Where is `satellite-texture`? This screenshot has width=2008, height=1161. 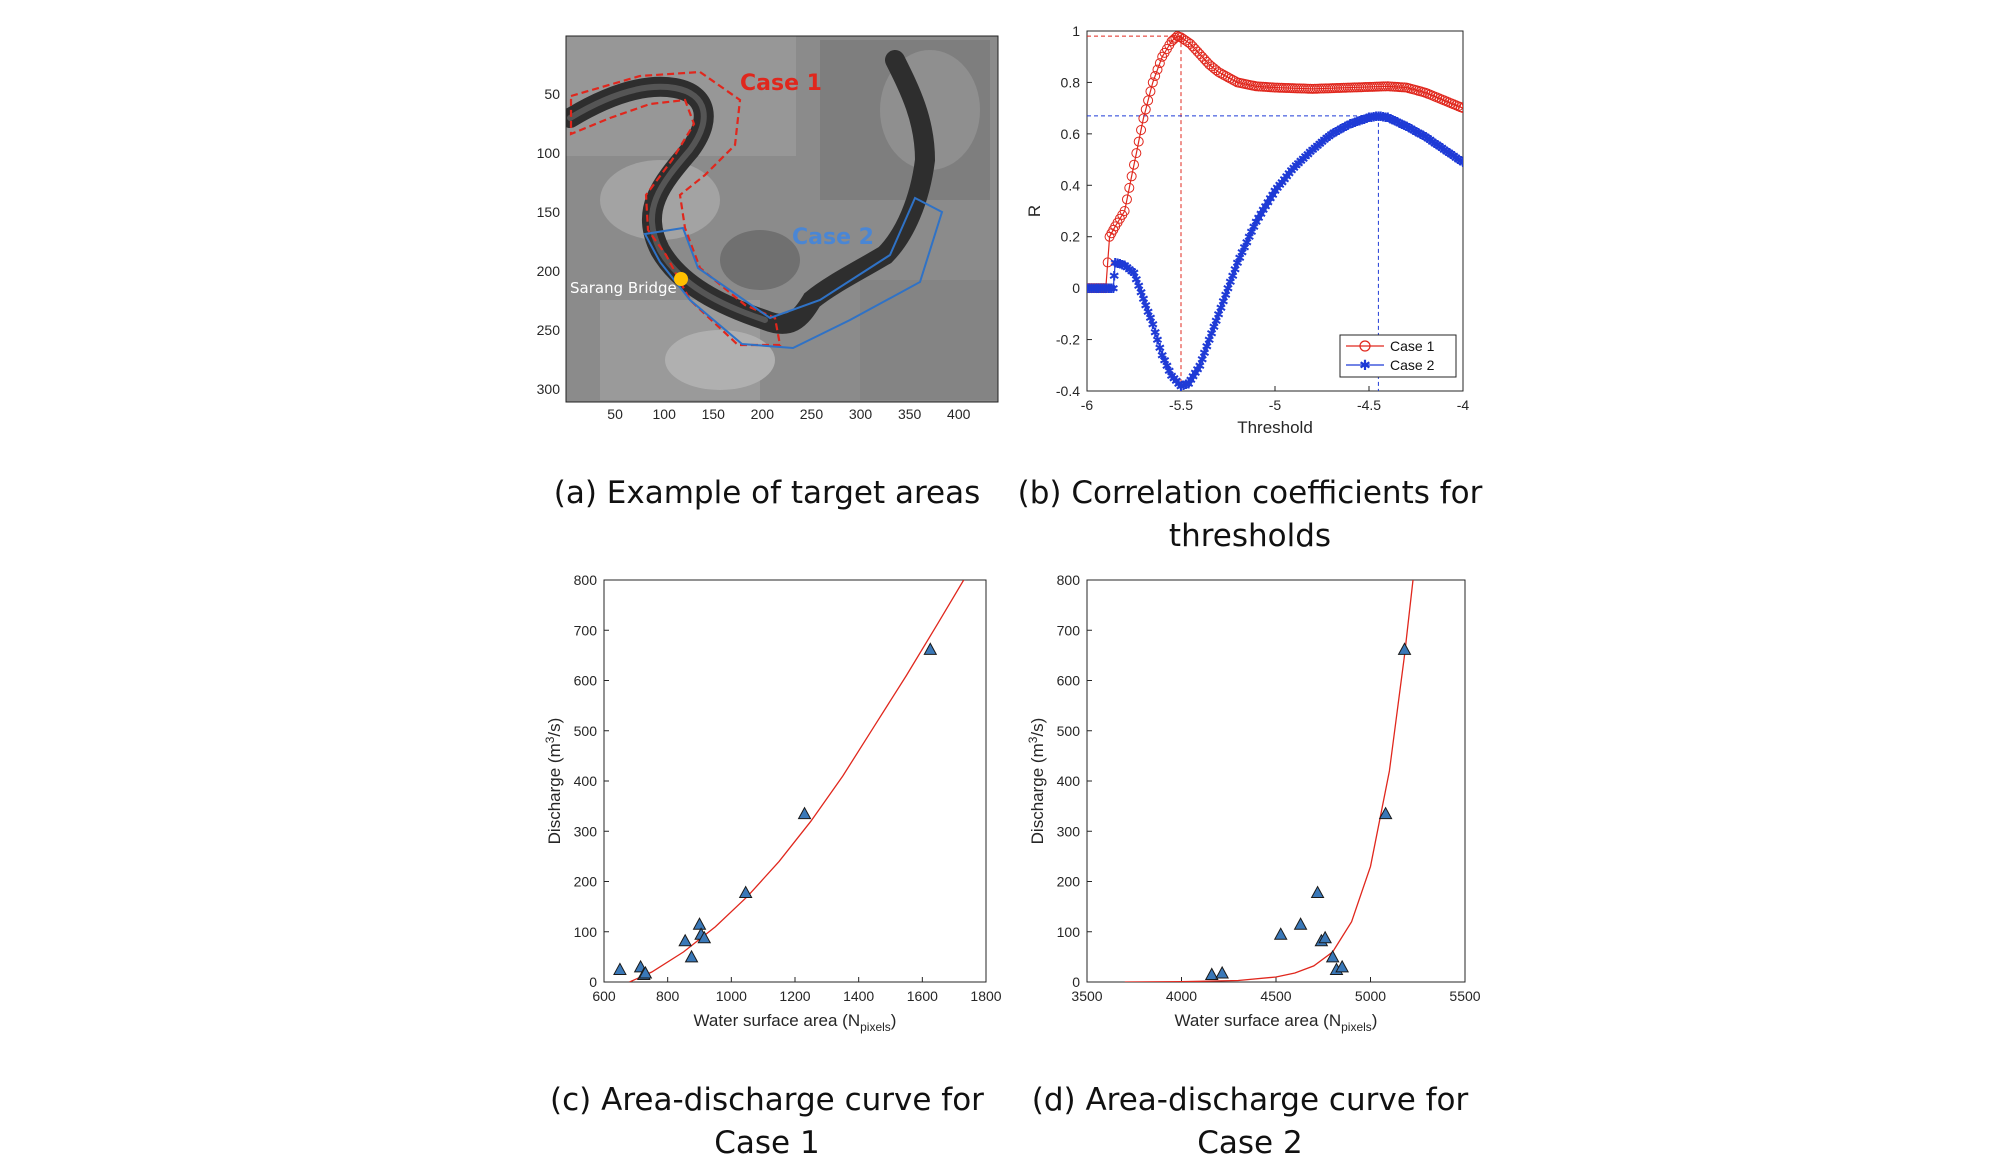 satellite-texture is located at coordinates (782, 218).